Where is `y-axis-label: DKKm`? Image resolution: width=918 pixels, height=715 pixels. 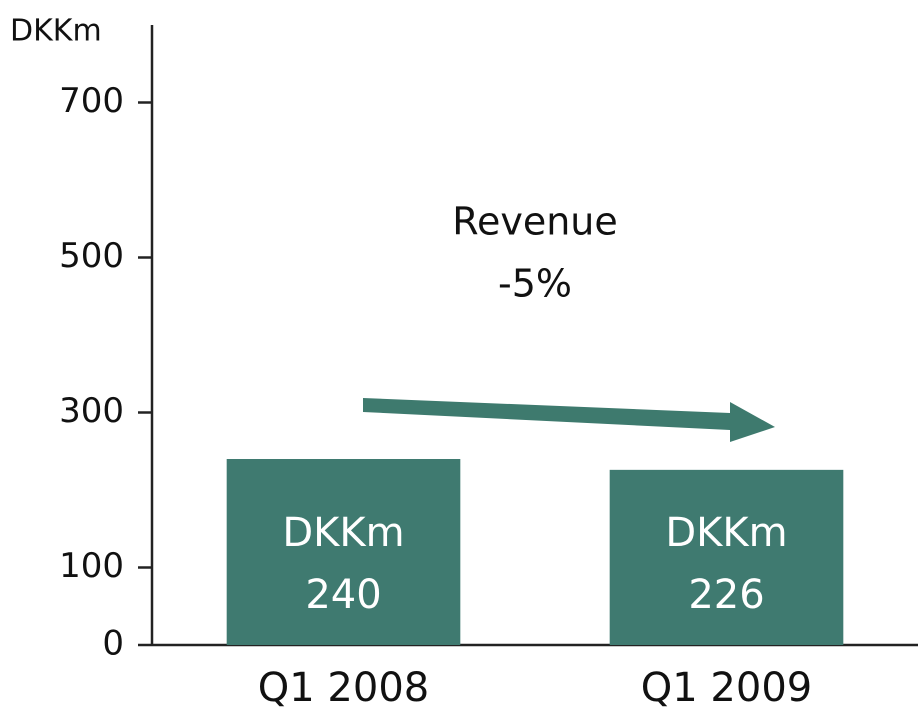 y-axis-label: DKKm is located at coordinates (56, 31).